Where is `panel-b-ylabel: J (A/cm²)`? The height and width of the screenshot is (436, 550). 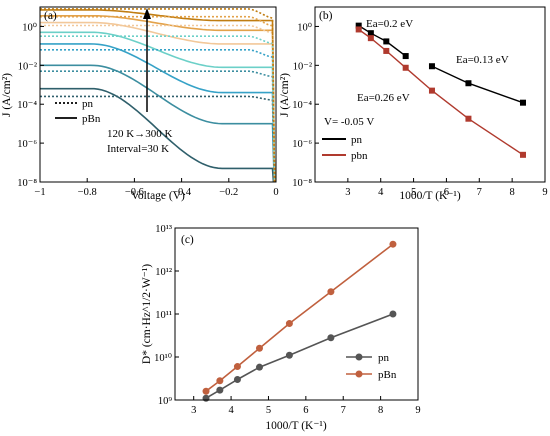
panel-b-ylabel: J (A/cm²) is located at coordinates (285, 95).